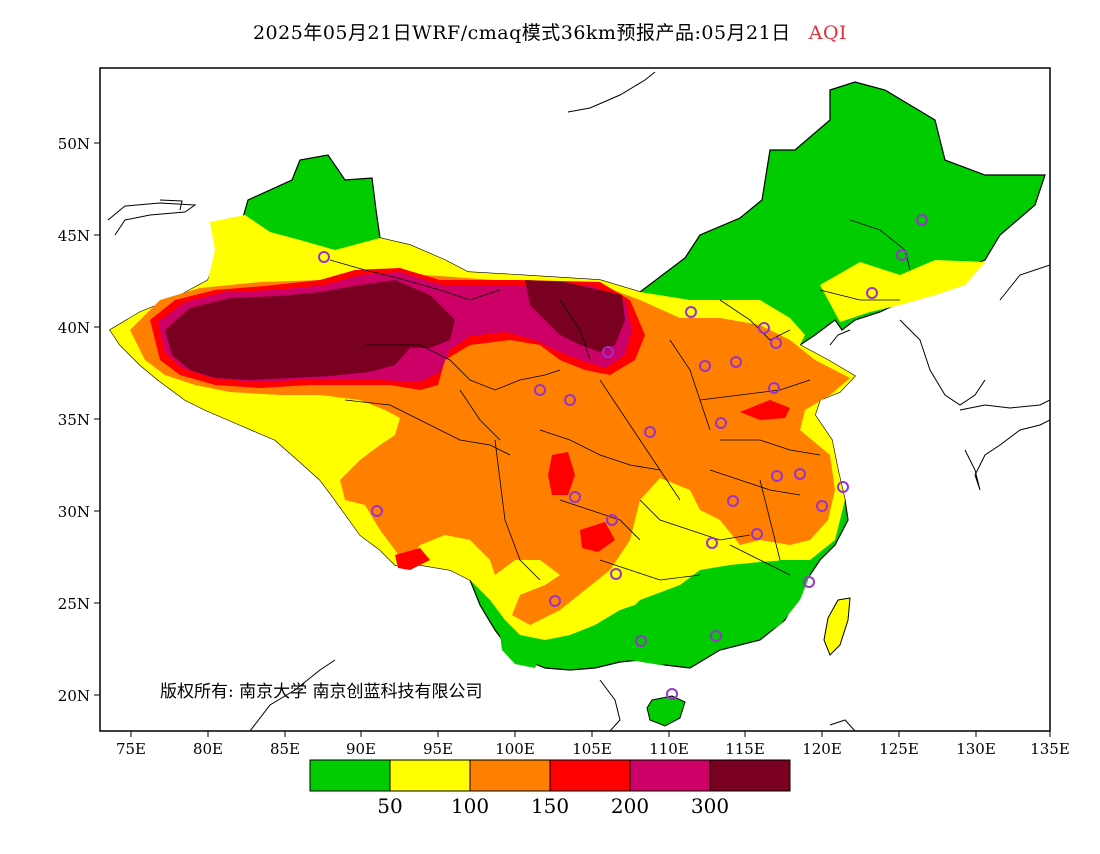 This screenshot has height=854, width=1100. I want to click on lat-label: 20N, so click(74, 696).